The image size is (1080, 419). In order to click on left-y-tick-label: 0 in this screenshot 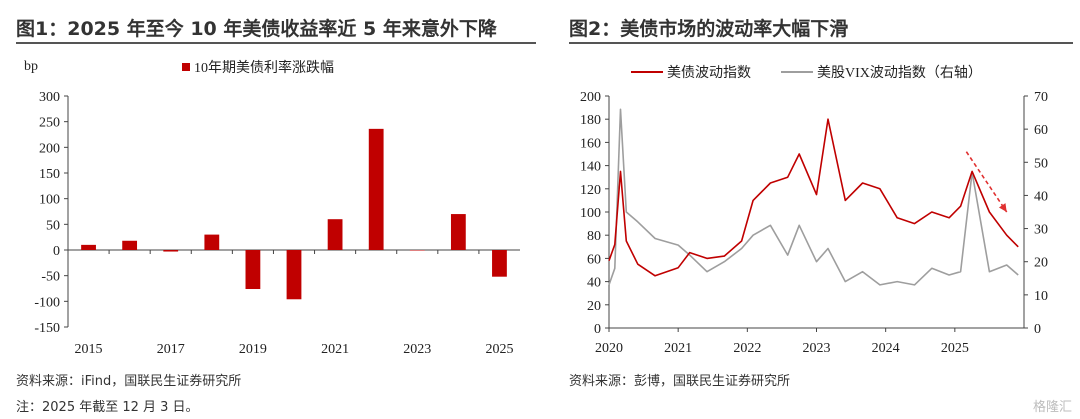, I will do `click(597, 329)`.